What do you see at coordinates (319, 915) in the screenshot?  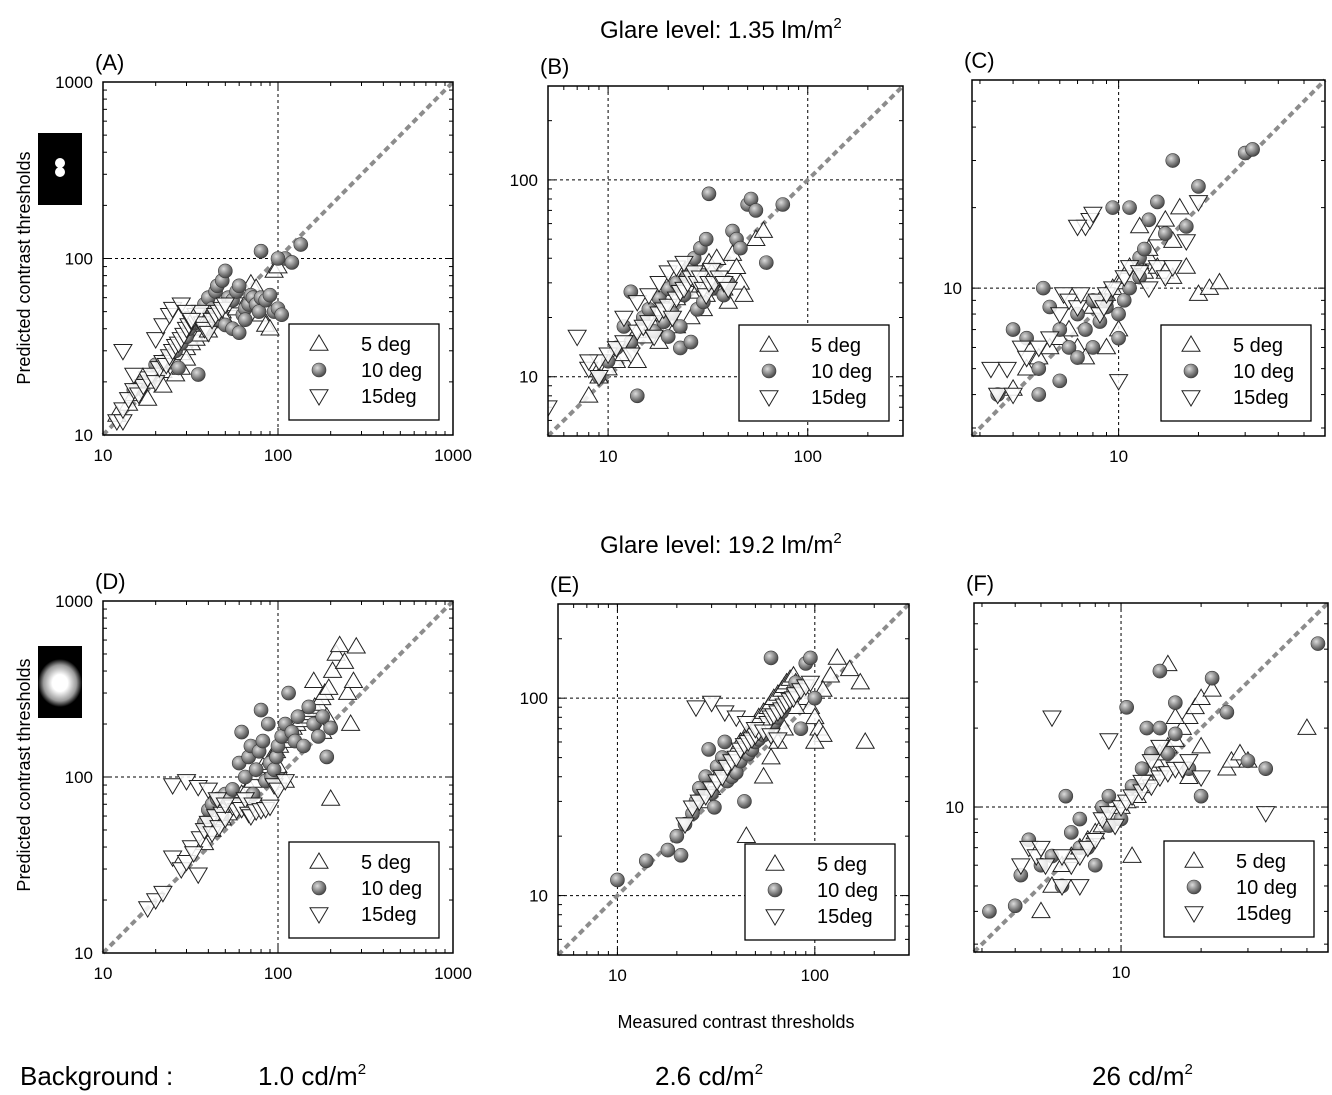 I see `legend-marker` at bounding box center [319, 915].